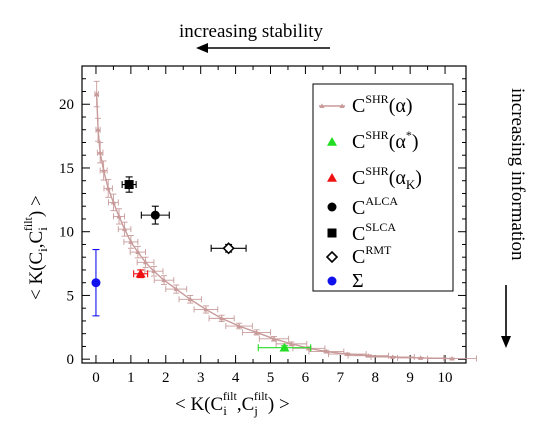 The height and width of the screenshot is (425, 550). What do you see at coordinates (271, 378) in the screenshot?
I see `x-tick-label: 5` at bounding box center [271, 378].